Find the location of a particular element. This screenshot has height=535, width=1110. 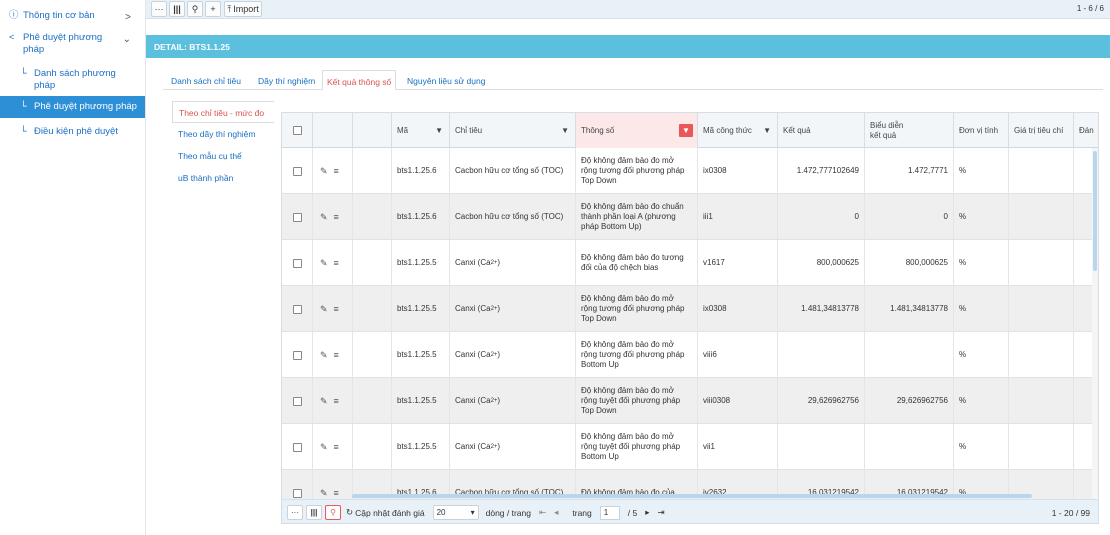

cell-bieu-dien: 1.481,34813778 is located at coordinates (909, 309).